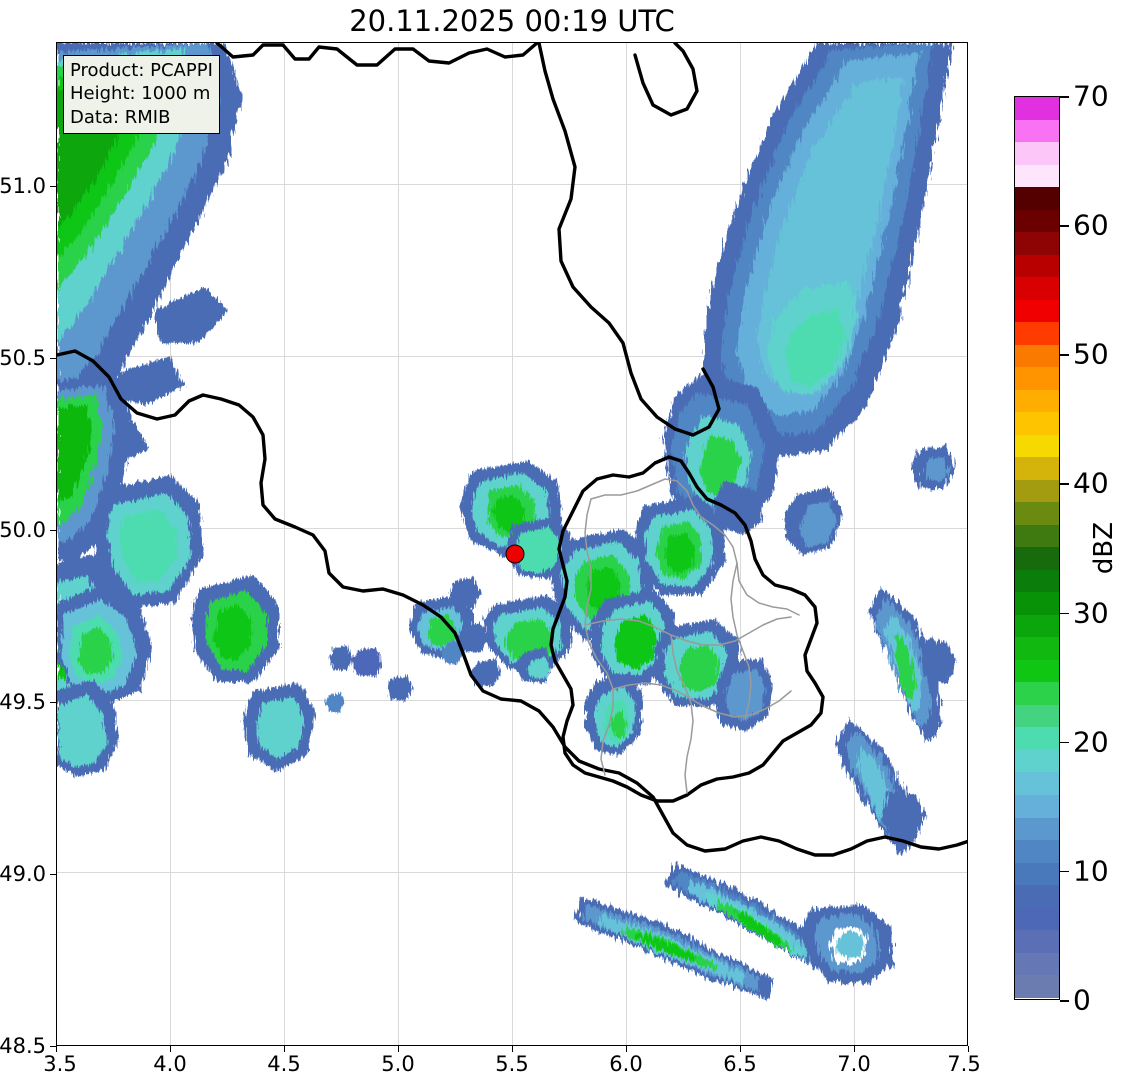  I want to click on page-title: 20.11.2025 00:19 UTC, so click(512, 21).